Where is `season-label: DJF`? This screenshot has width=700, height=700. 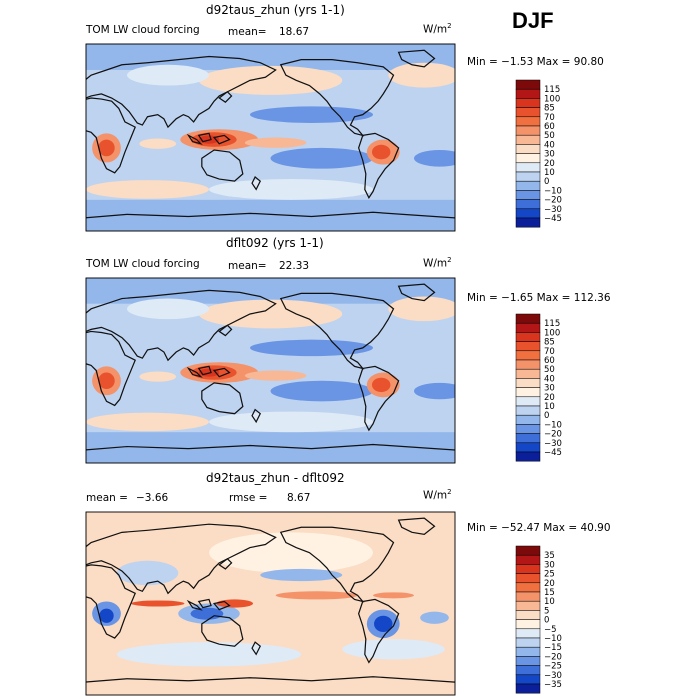 season-label: DJF is located at coordinates (533, 20).